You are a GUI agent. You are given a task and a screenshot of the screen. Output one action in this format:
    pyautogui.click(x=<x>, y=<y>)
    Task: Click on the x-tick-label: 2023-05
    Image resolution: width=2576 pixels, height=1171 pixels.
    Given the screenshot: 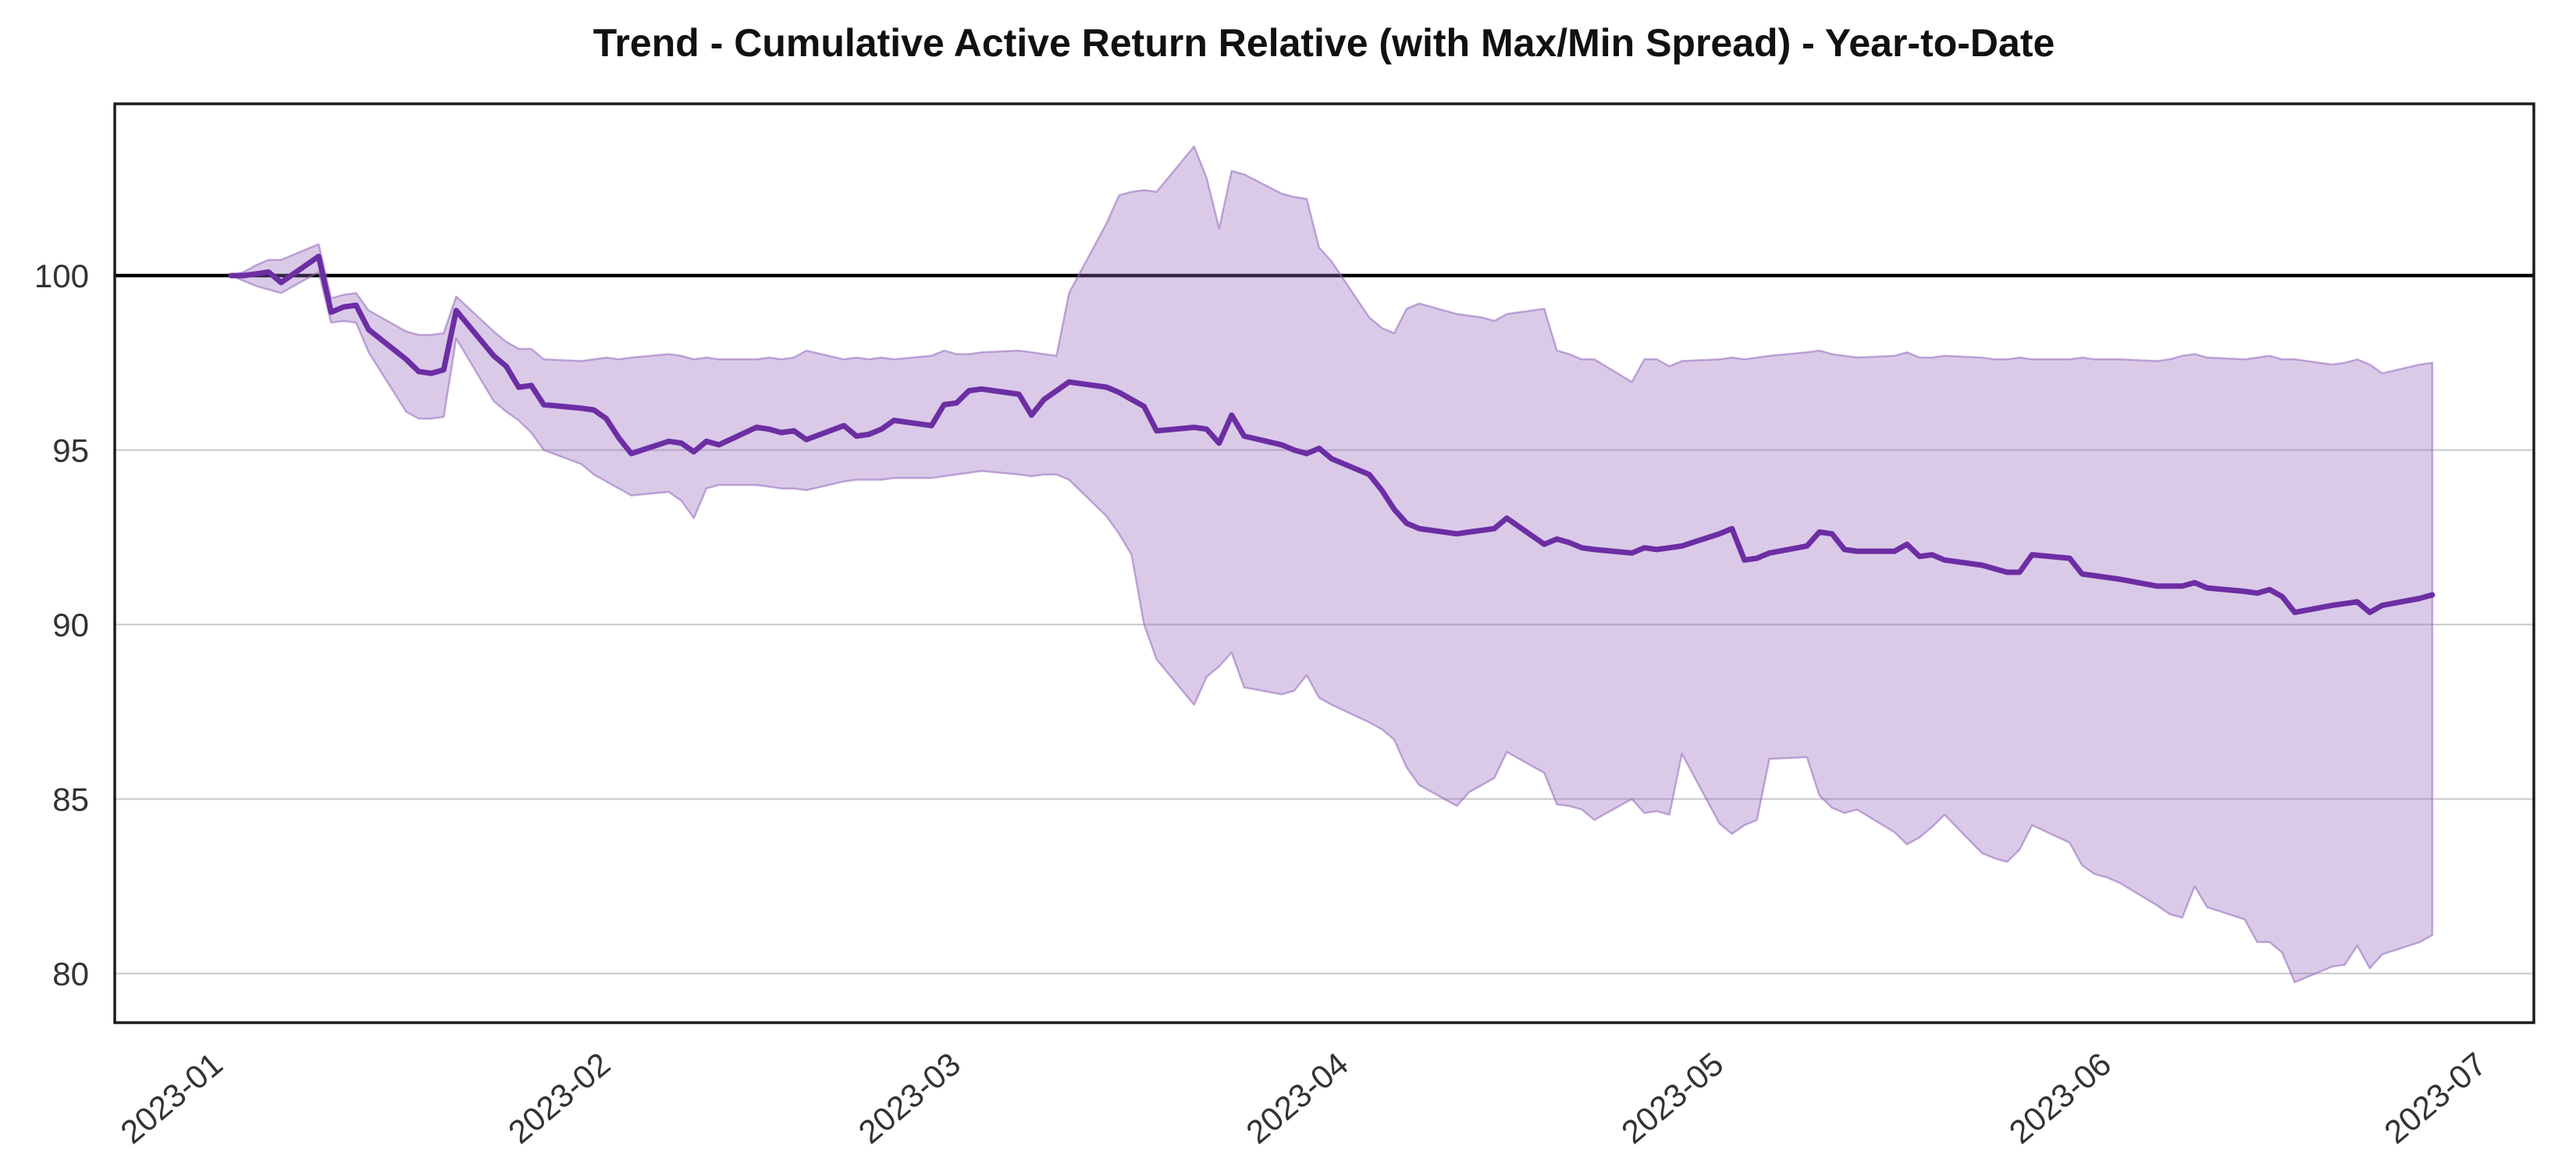 What is the action you would take?
    pyautogui.click(x=1672, y=1098)
    